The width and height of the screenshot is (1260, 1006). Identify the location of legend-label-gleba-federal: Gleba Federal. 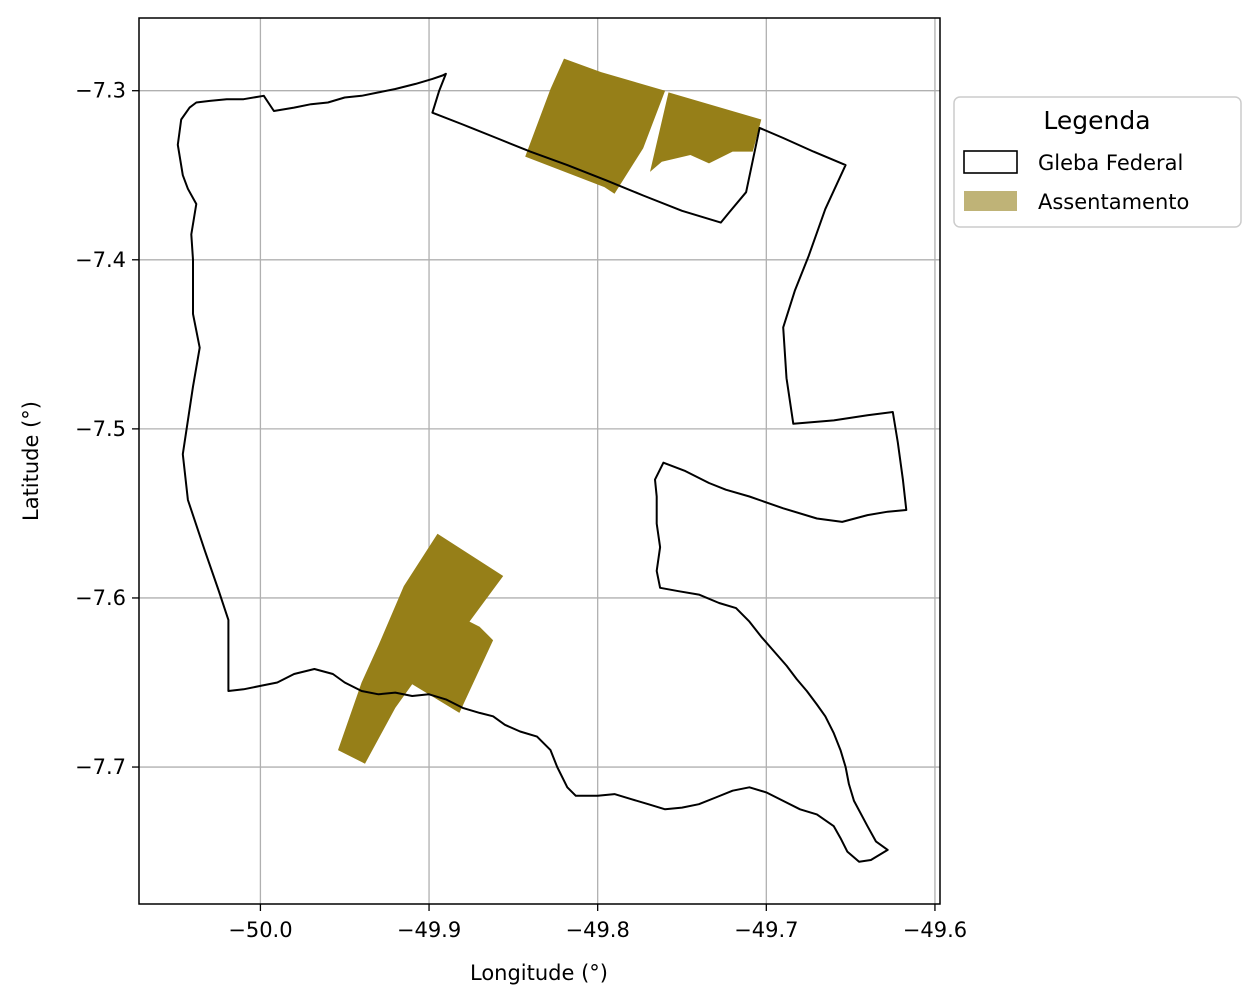
(1110, 163).